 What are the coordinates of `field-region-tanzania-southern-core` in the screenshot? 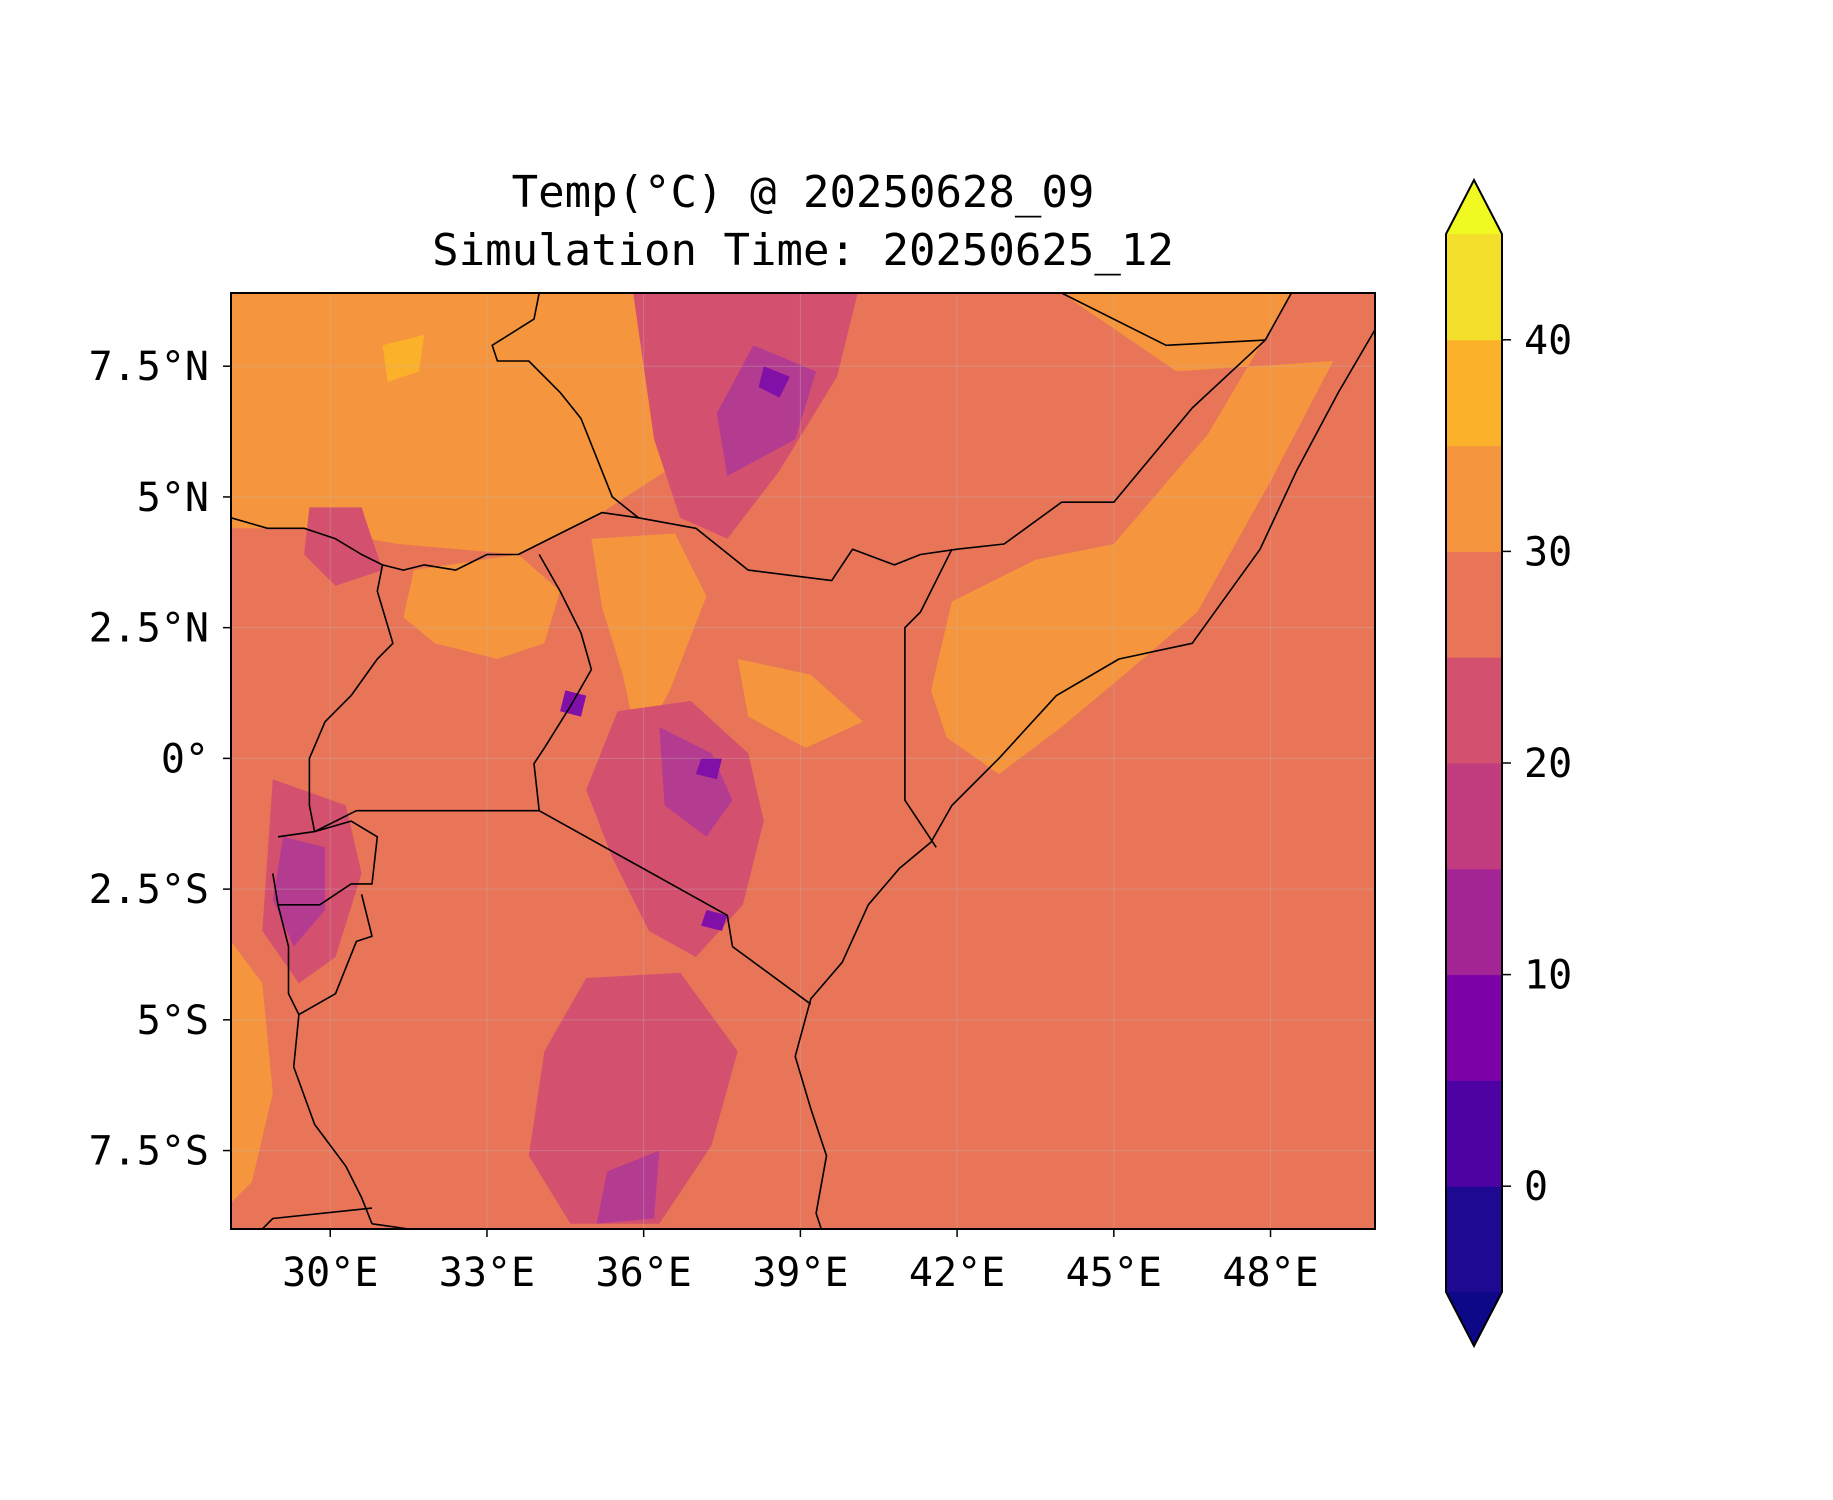 It's located at (628, 1187).